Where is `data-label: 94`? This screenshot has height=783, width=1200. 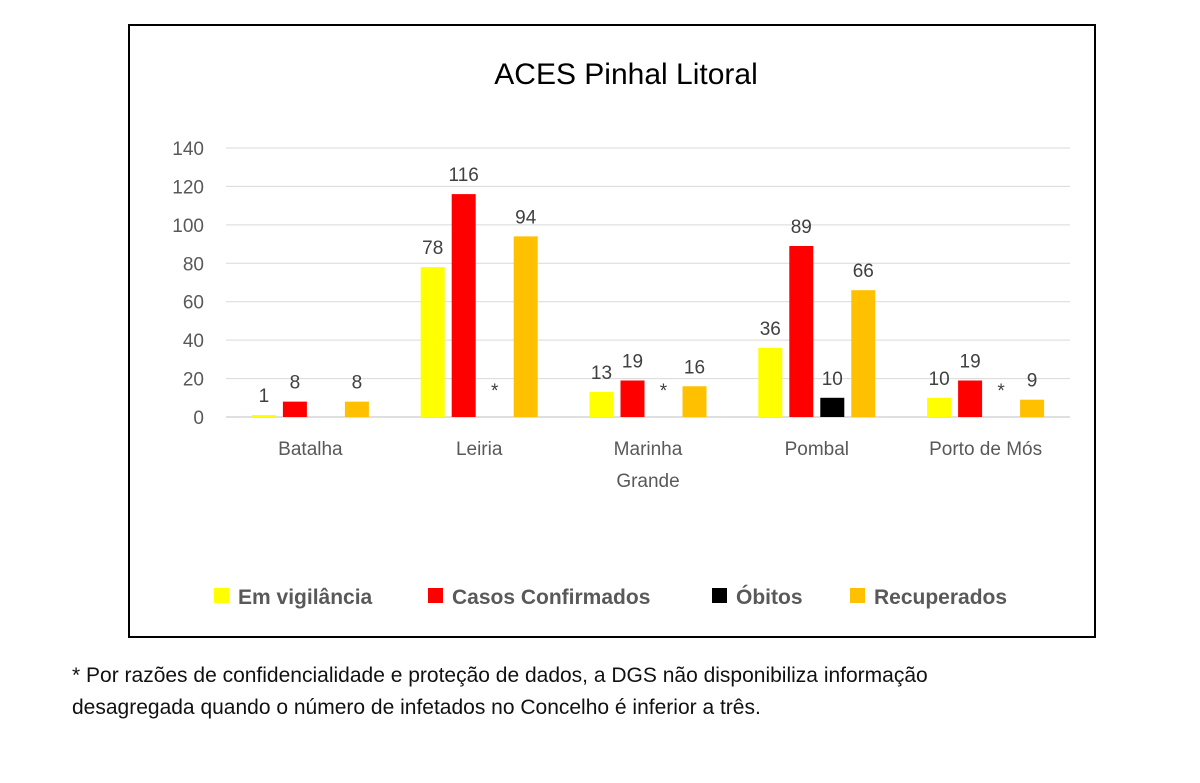
data-label: 94 is located at coordinates (526, 217).